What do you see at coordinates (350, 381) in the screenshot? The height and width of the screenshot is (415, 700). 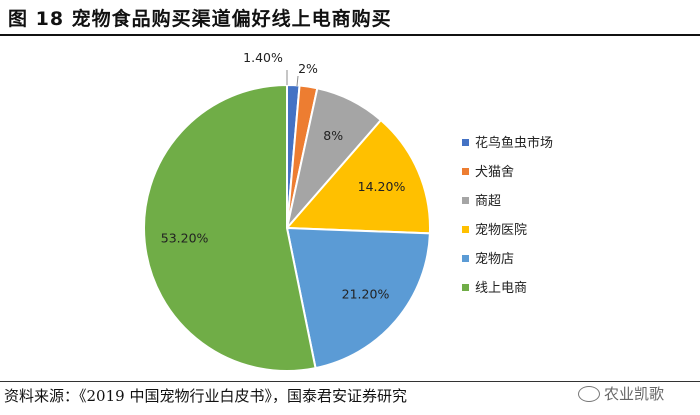 I see `bottom-rule` at bounding box center [350, 381].